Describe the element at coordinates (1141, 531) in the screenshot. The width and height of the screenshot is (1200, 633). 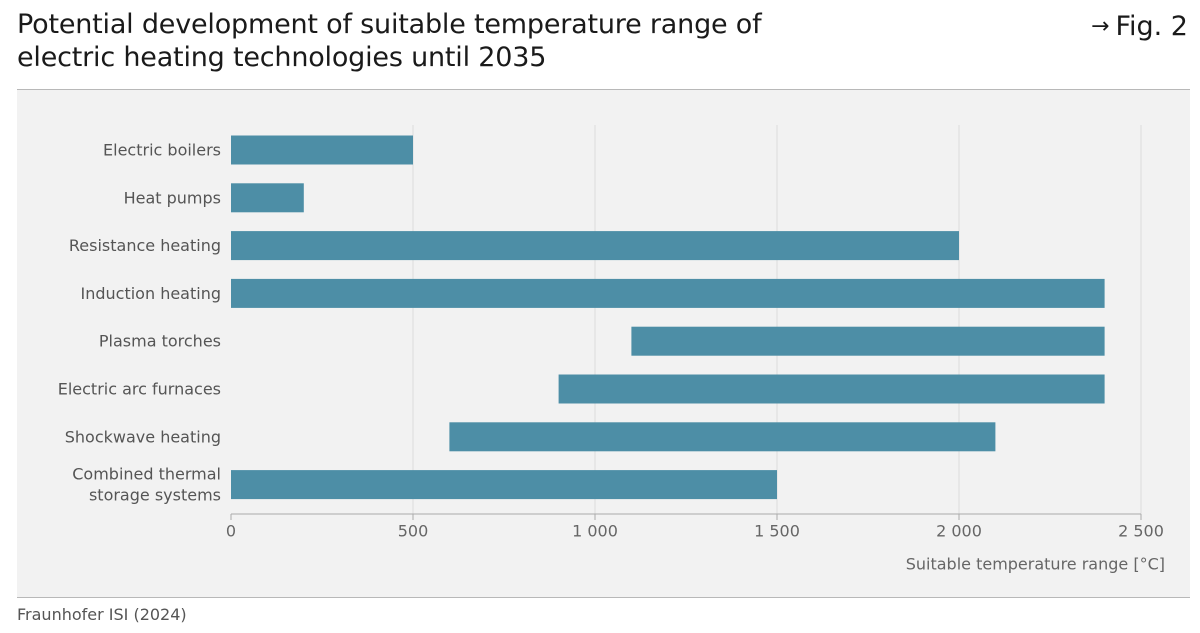
I see `x-tick-label-5: 2 500` at that location.